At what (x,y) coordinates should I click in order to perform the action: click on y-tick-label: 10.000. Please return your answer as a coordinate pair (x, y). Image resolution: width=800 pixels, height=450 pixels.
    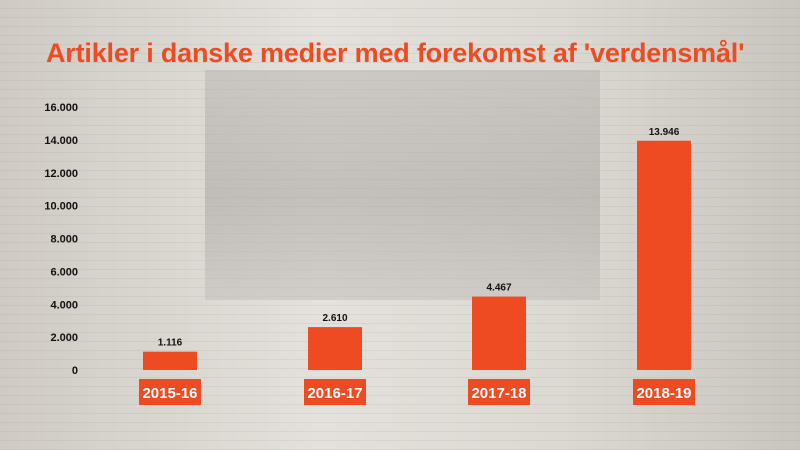
    Looking at the image, I should click on (61, 207).